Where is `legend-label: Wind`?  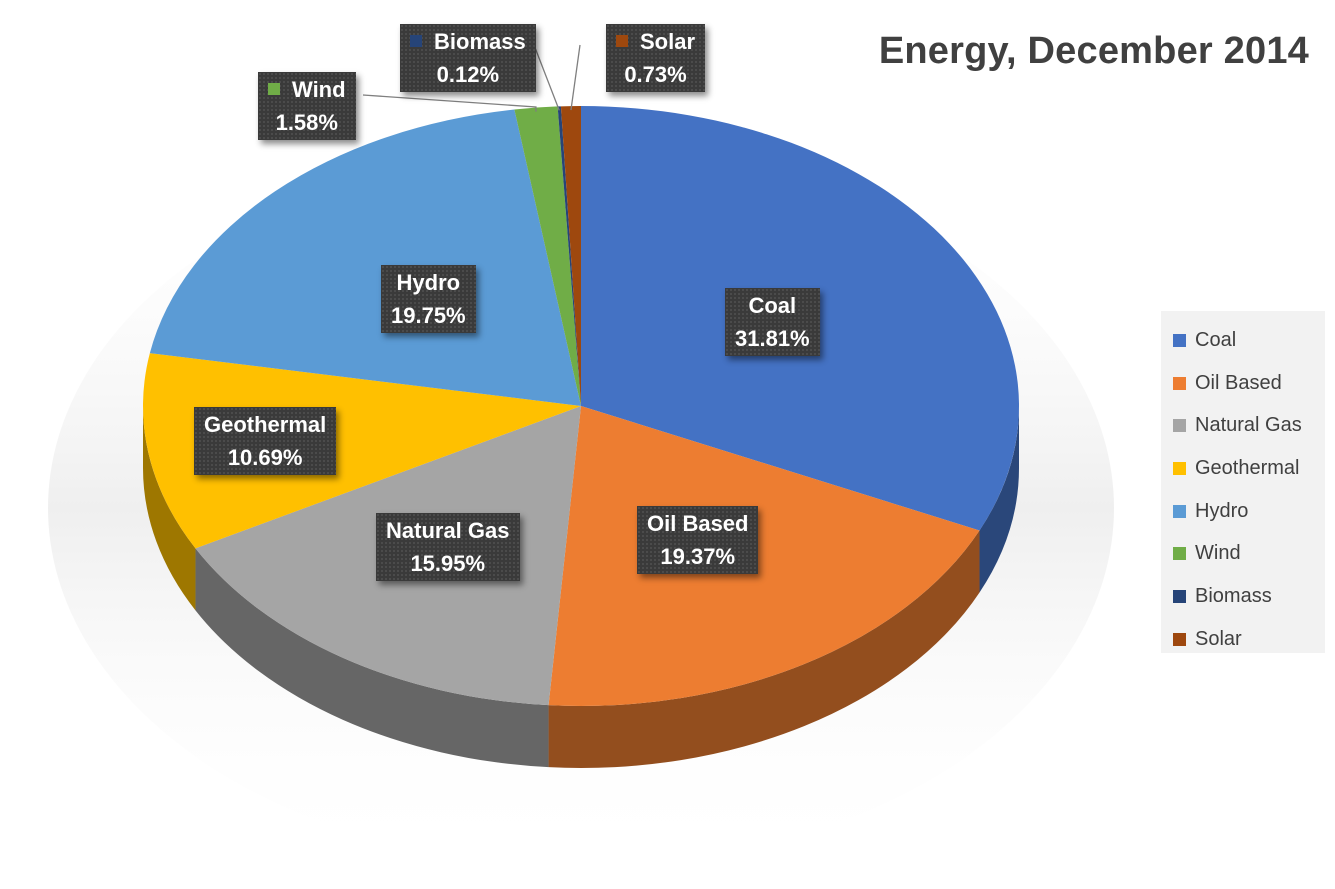 legend-label: Wind is located at coordinates (1218, 553).